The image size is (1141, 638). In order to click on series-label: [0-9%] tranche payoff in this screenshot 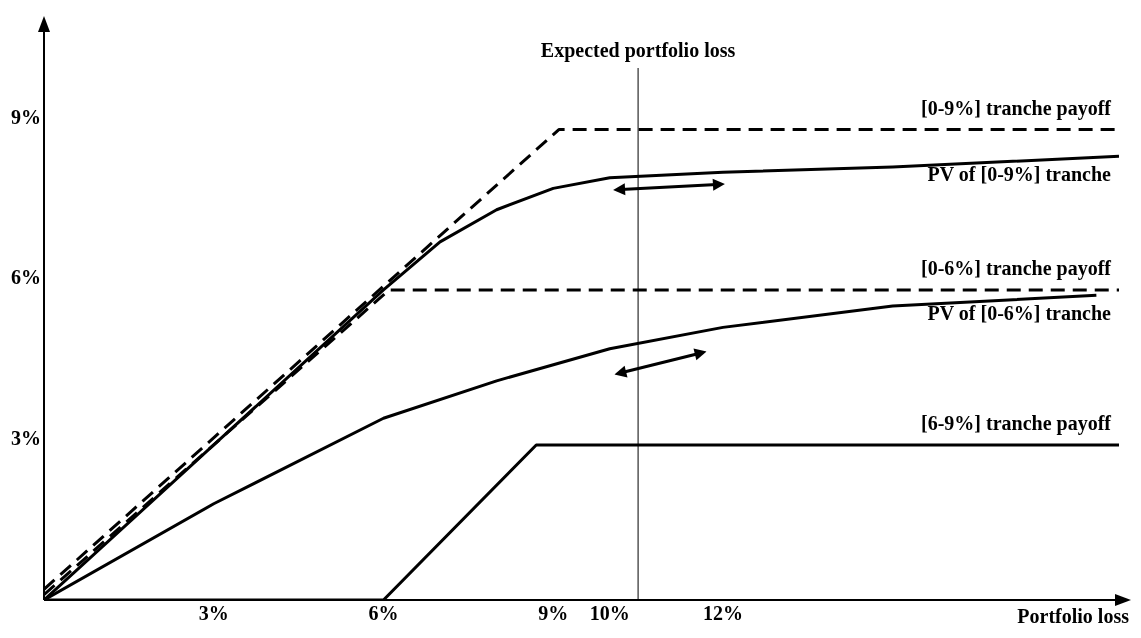, I will do `click(1016, 108)`.